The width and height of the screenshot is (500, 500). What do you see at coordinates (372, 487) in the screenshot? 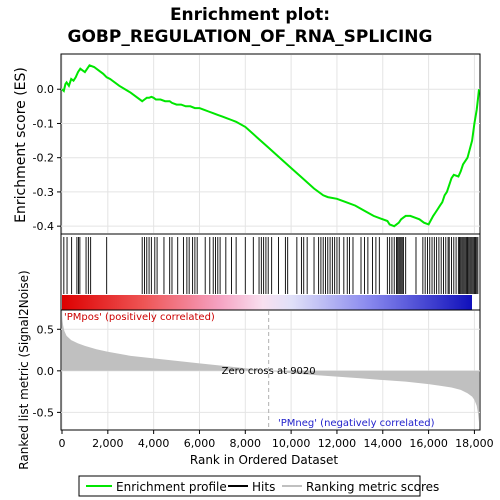
I see `legend-metric-label: Ranking metric scores` at bounding box center [372, 487].